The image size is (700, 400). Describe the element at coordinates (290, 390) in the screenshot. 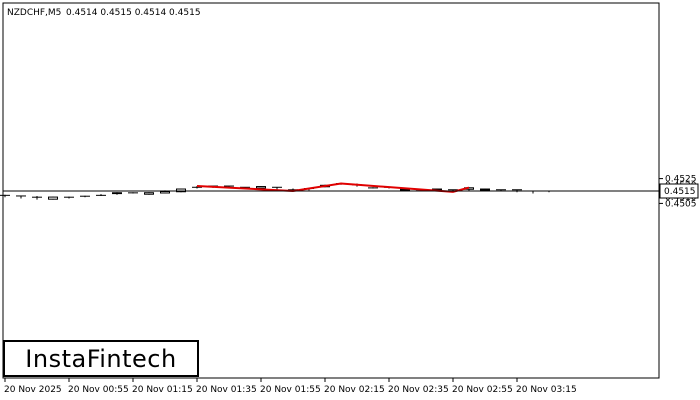

I see `x-tick-label: 20 Nov 01:55` at that location.